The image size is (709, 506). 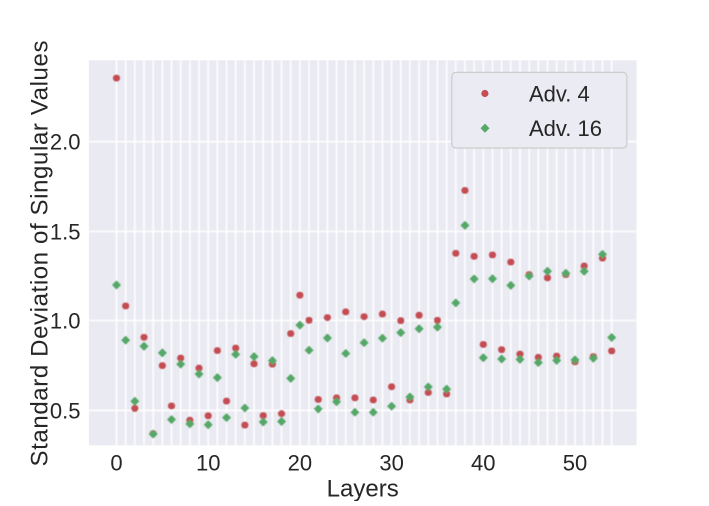 What do you see at coordinates (208, 463) in the screenshot?
I see `svg-text: 10` at bounding box center [208, 463].